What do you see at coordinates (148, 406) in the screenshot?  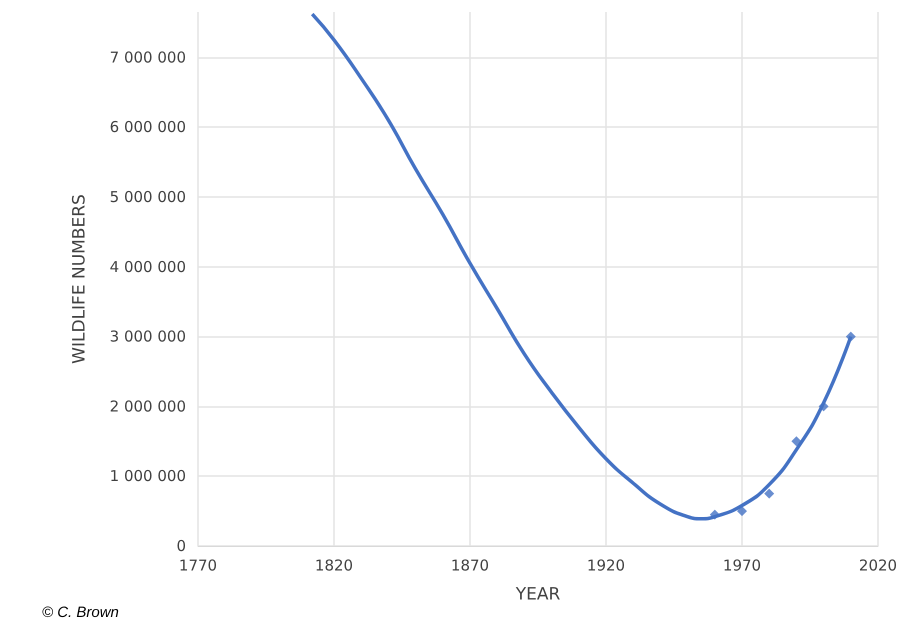 I see `y-tick-label: 2 000 000` at bounding box center [148, 406].